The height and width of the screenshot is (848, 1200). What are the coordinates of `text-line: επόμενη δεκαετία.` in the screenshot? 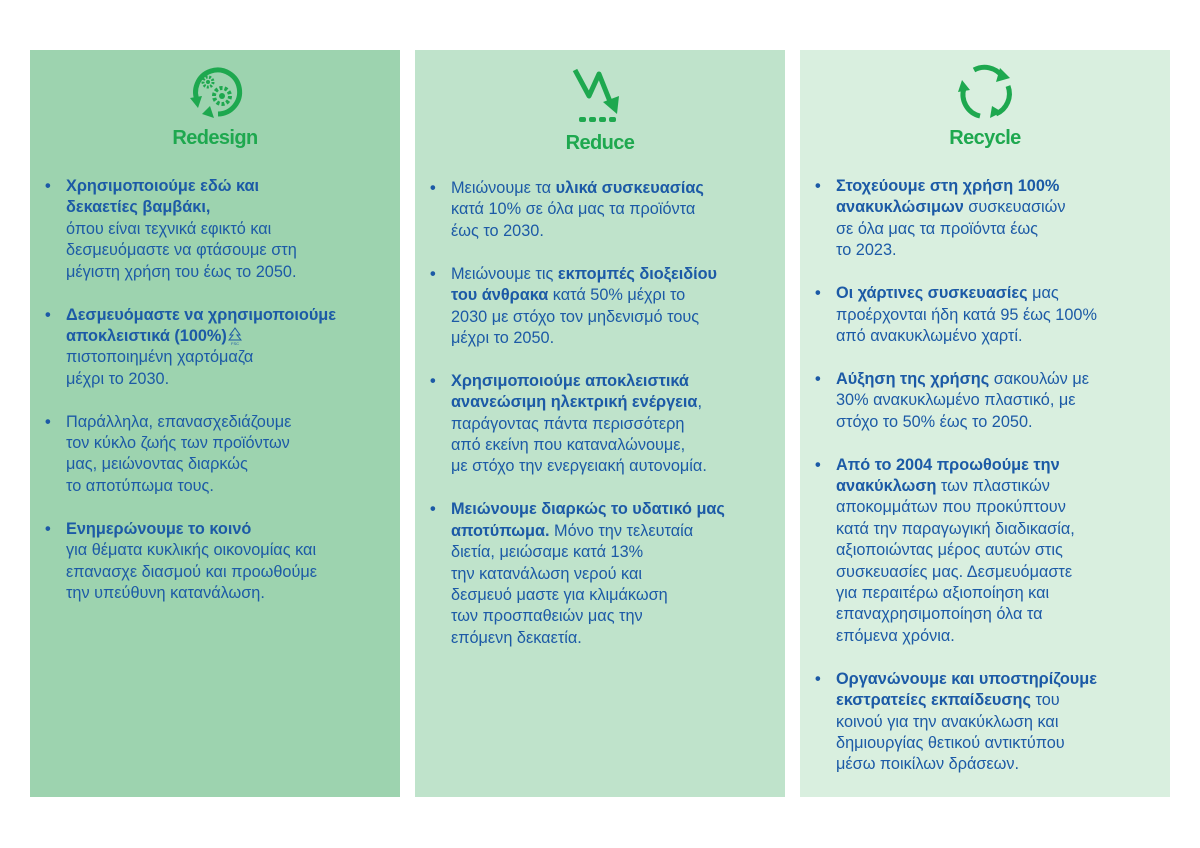 It's located at (614, 638).